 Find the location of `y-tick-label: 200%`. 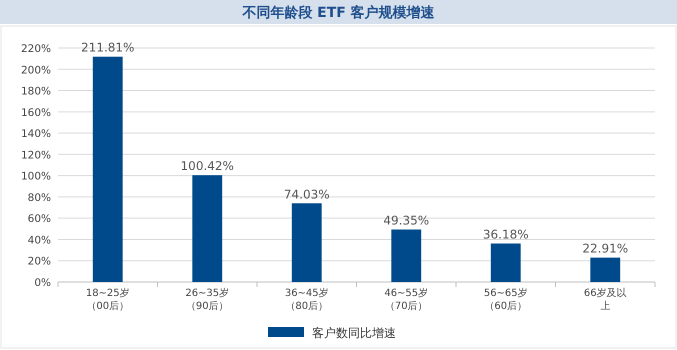

y-tick-label: 200% is located at coordinates (36, 70).